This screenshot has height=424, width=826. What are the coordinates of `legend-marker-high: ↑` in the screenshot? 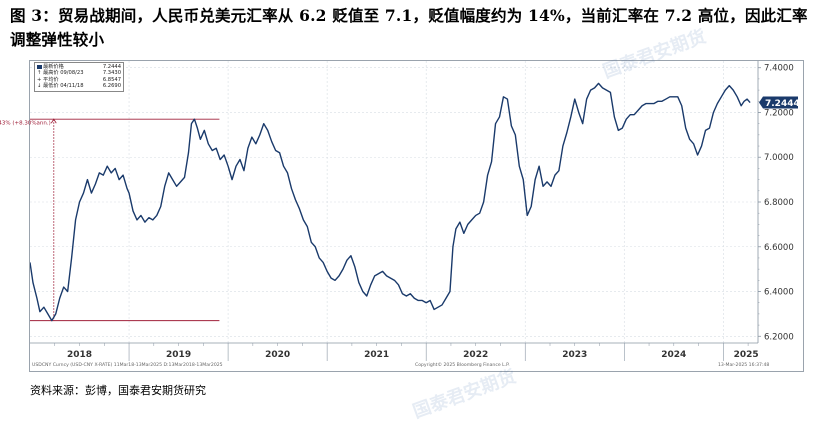 It's located at (40, 73).